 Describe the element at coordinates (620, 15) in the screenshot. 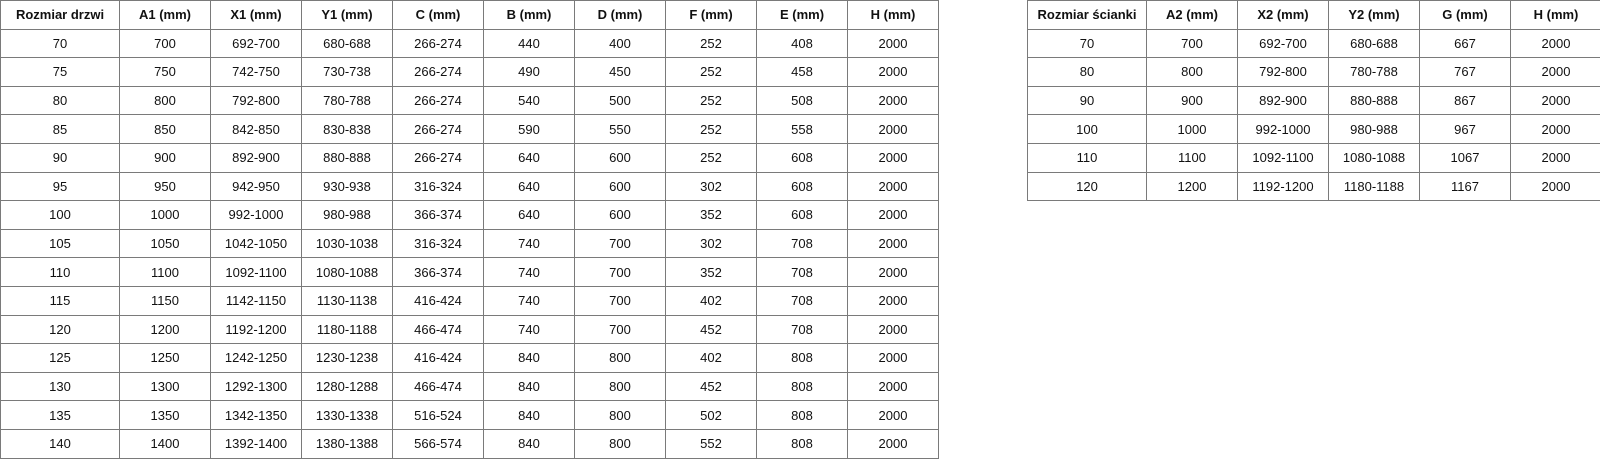

I see `column-header: D (mm)` at that location.